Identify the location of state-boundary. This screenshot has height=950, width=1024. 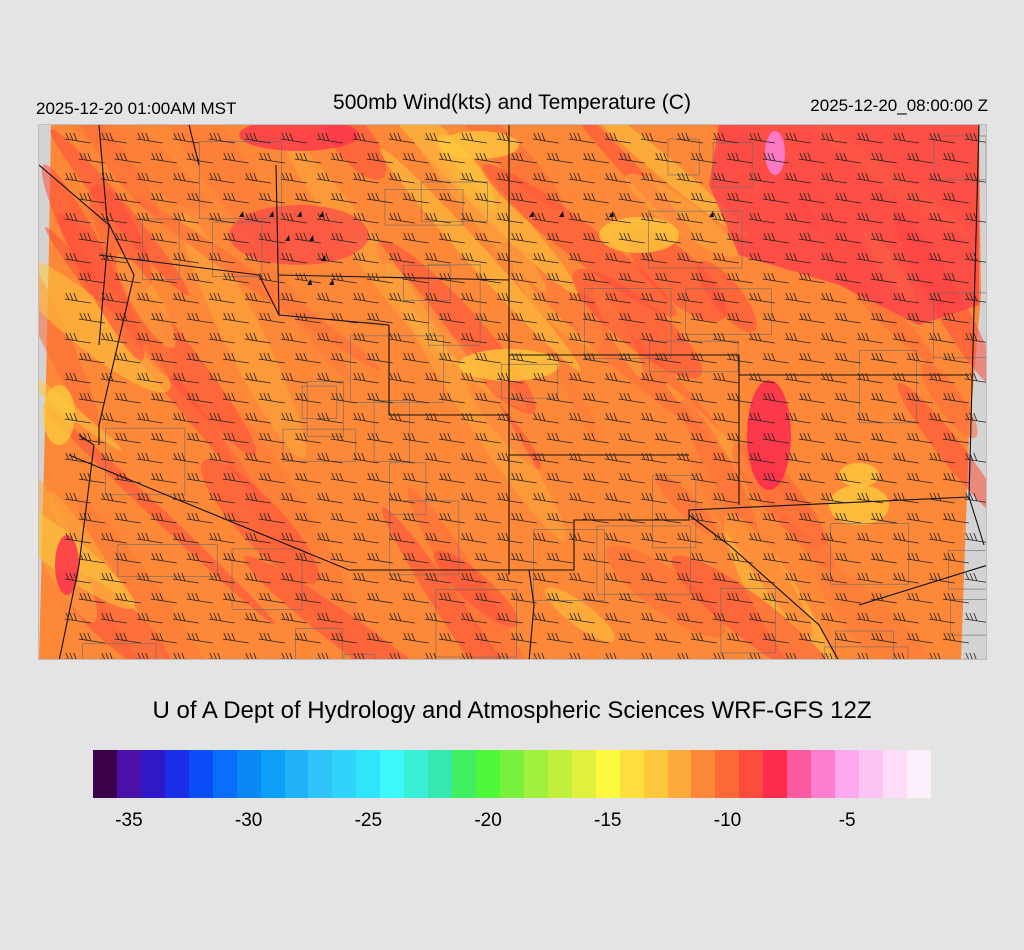
(448, 370).